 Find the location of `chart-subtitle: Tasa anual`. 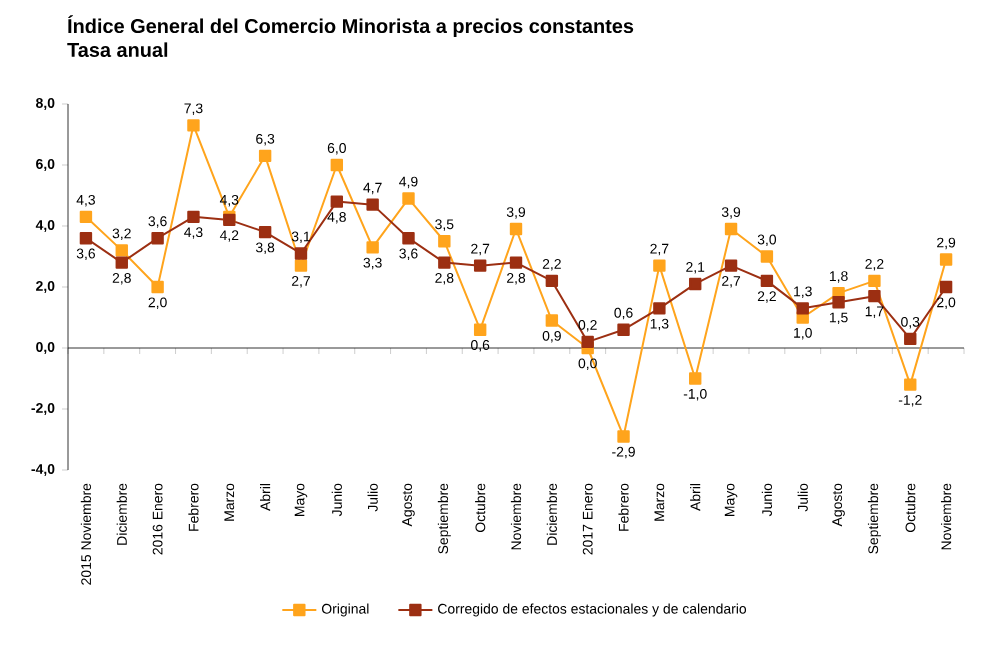

chart-subtitle: Tasa anual is located at coordinates (117, 49).